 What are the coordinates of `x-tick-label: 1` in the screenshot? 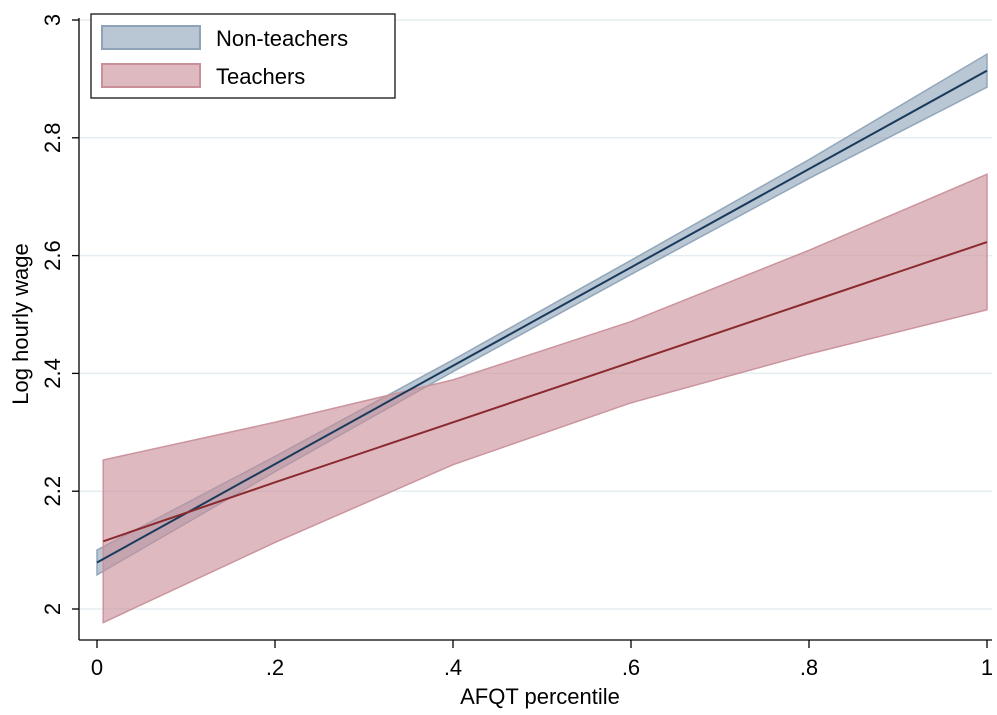 It's located at (987, 667).